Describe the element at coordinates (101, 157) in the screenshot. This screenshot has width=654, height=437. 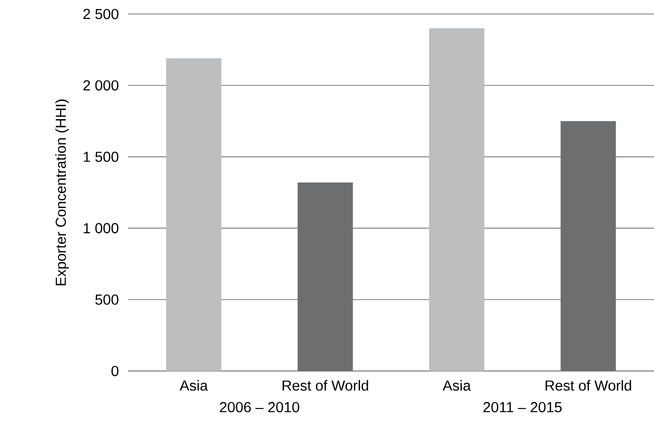
I see `y-tick-label: 1 500` at that location.